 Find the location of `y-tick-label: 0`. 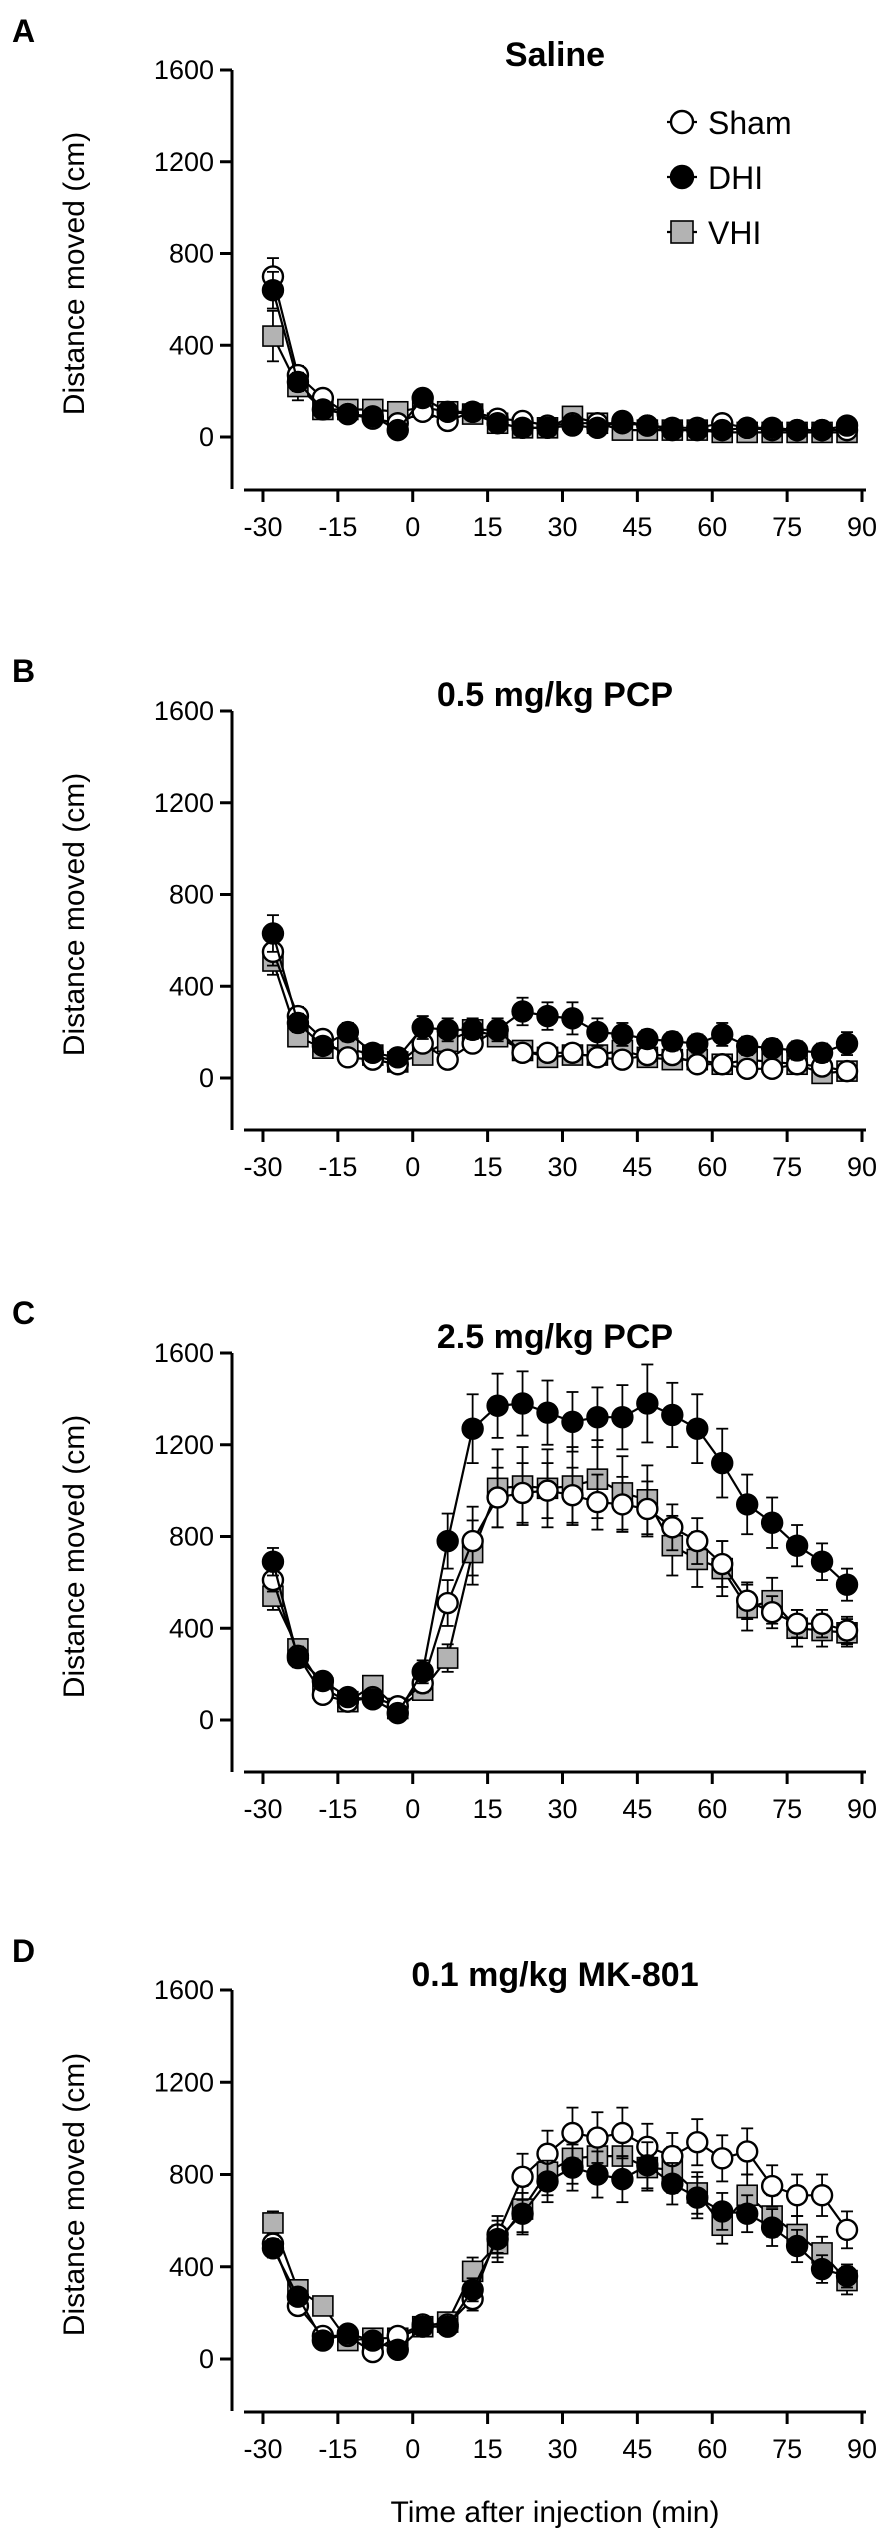

y-tick-label: 0 is located at coordinates (206, 437).